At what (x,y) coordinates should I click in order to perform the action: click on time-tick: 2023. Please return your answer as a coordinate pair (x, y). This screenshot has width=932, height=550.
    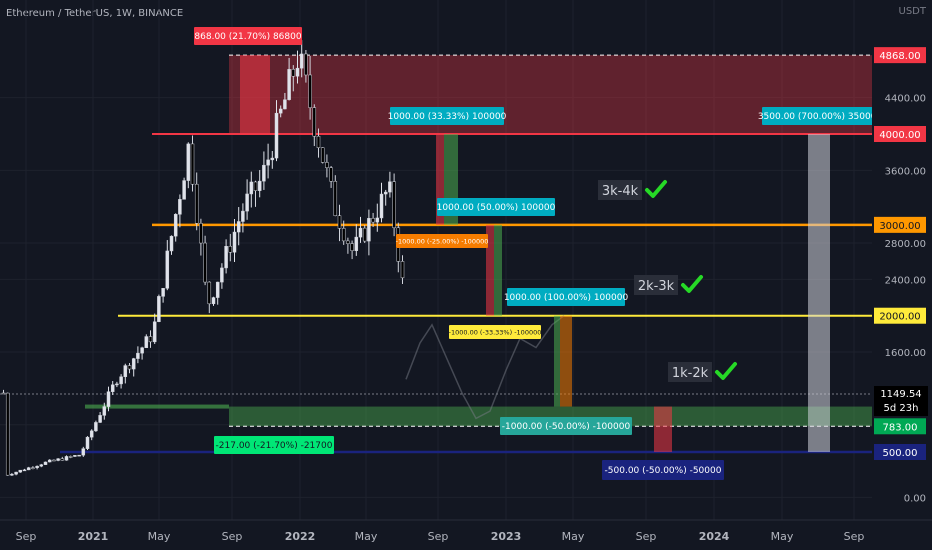
    Looking at the image, I should click on (506, 536).